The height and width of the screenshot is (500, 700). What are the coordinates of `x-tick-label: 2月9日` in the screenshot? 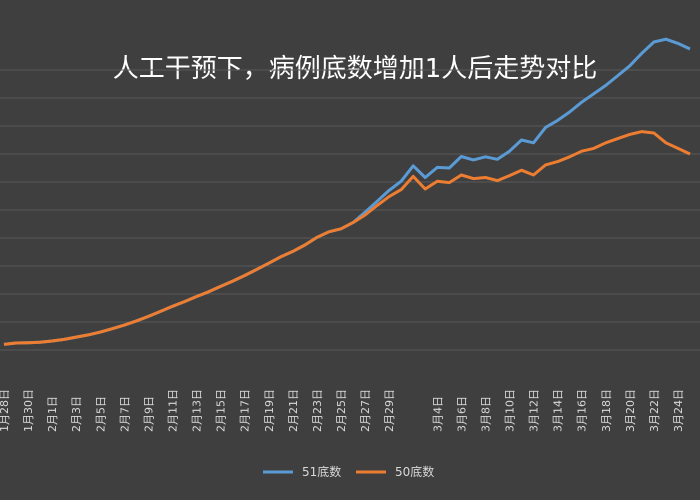 It's located at (148, 414).